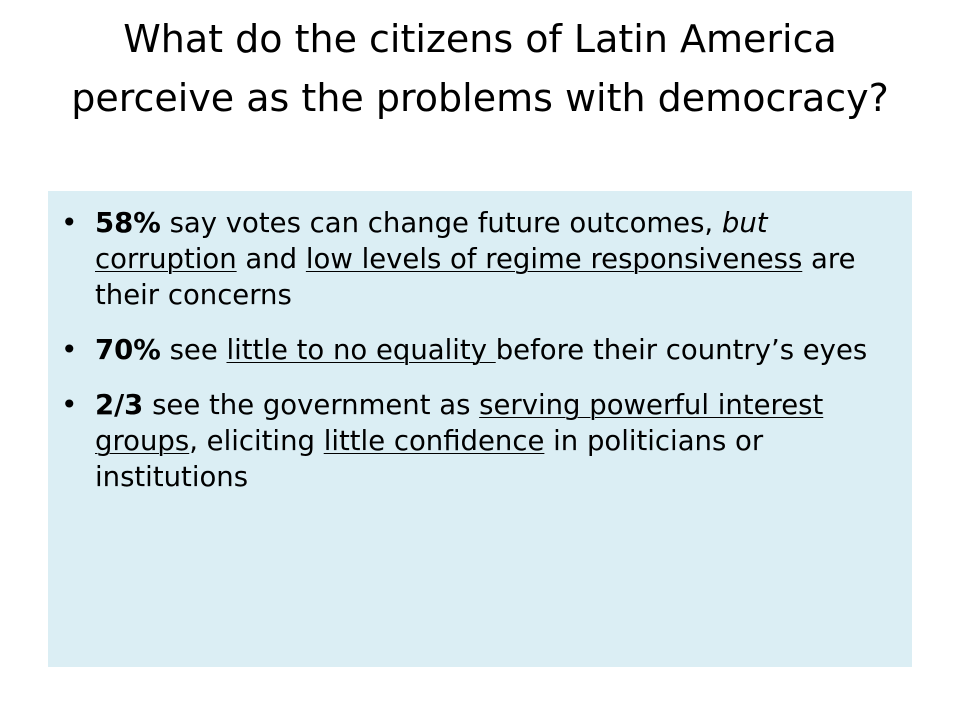 Image resolution: width=960 pixels, height=720 pixels. I want to click on bullet-3-text: , eliciting, so click(256, 441).